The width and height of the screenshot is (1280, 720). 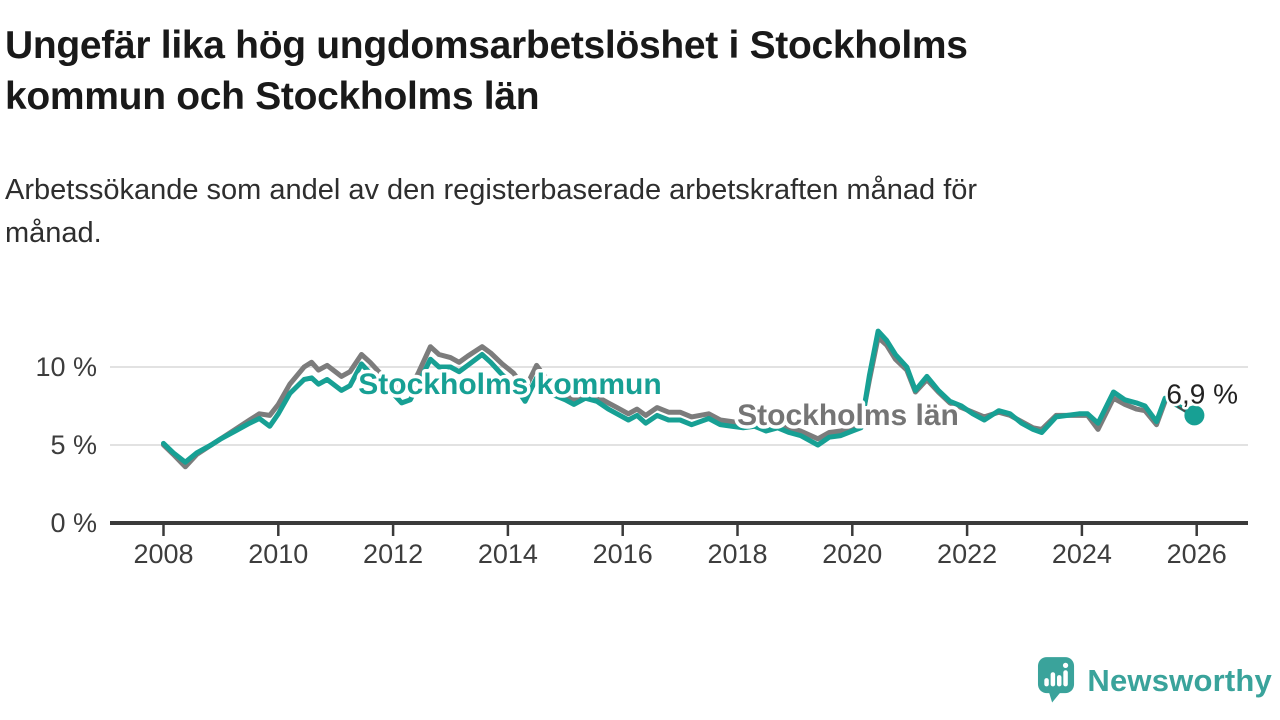 What do you see at coordinates (1082, 554) in the screenshot?
I see `x-axis-label-2024: 2024` at bounding box center [1082, 554].